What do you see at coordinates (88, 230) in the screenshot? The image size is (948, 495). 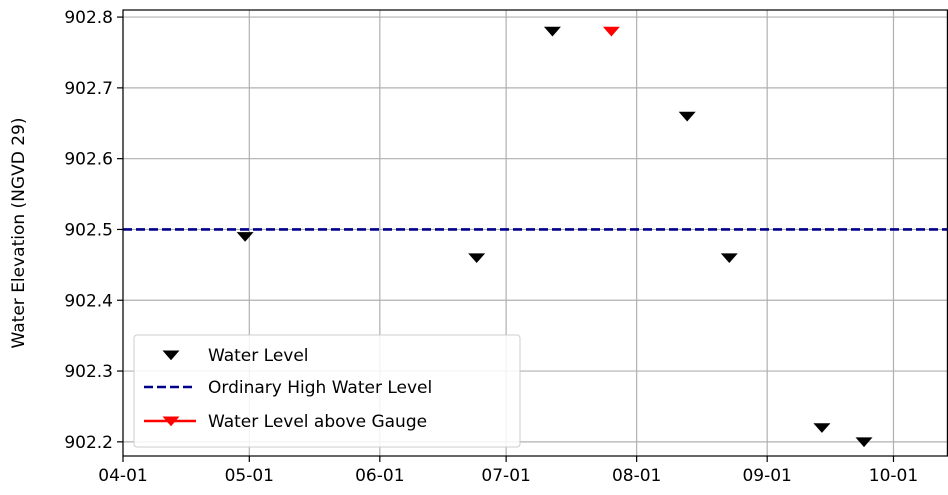 I see `y-tick-label: 902.5` at bounding box center [88, 230].